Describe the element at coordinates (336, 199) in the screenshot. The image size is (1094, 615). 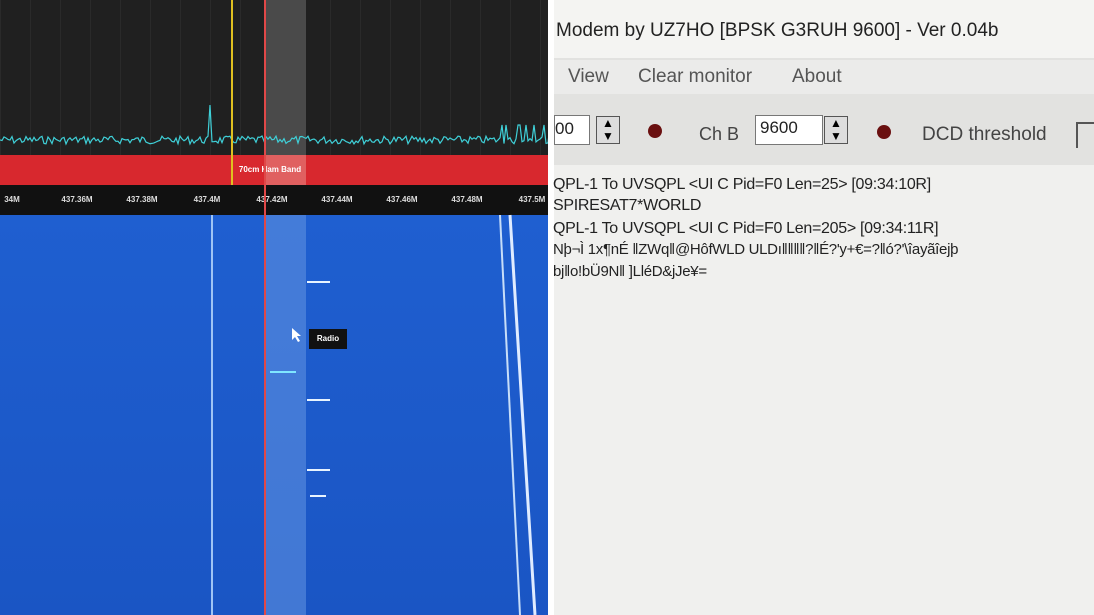
I see `frequency-label: 437.44M` at that location.